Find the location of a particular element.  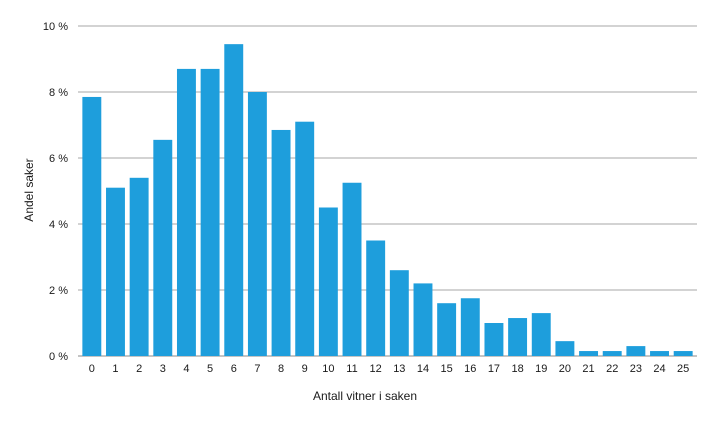

y-tick-label: 4 % is located at coordinates (58, 225).